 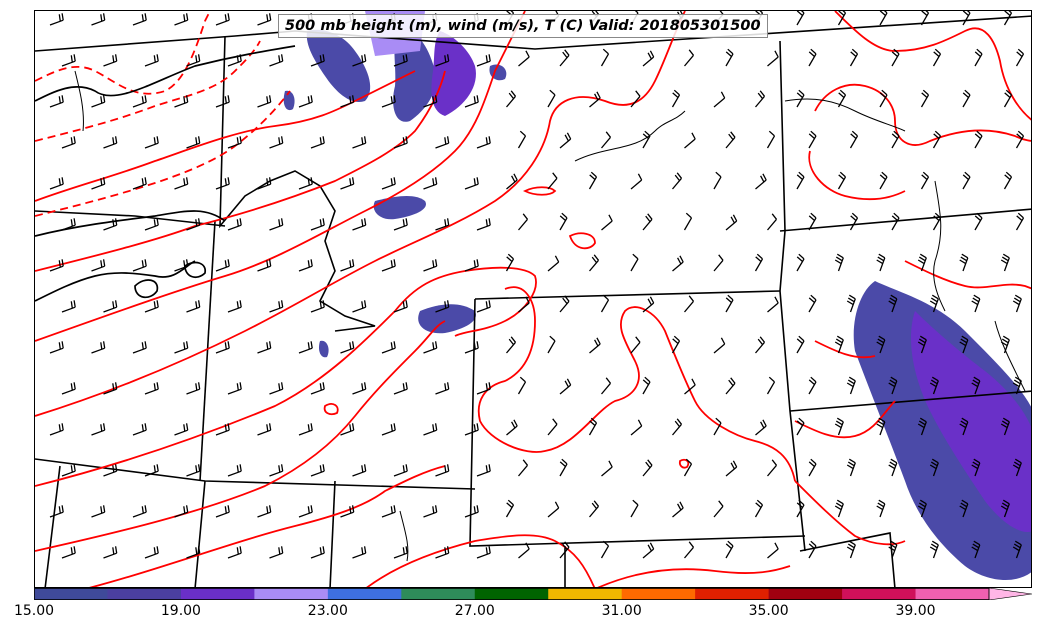 What do you see at coordinates (1010, 594) in the screenshot?
I see `colorbar-extend-arrow` at bounding box center [1010, 594].